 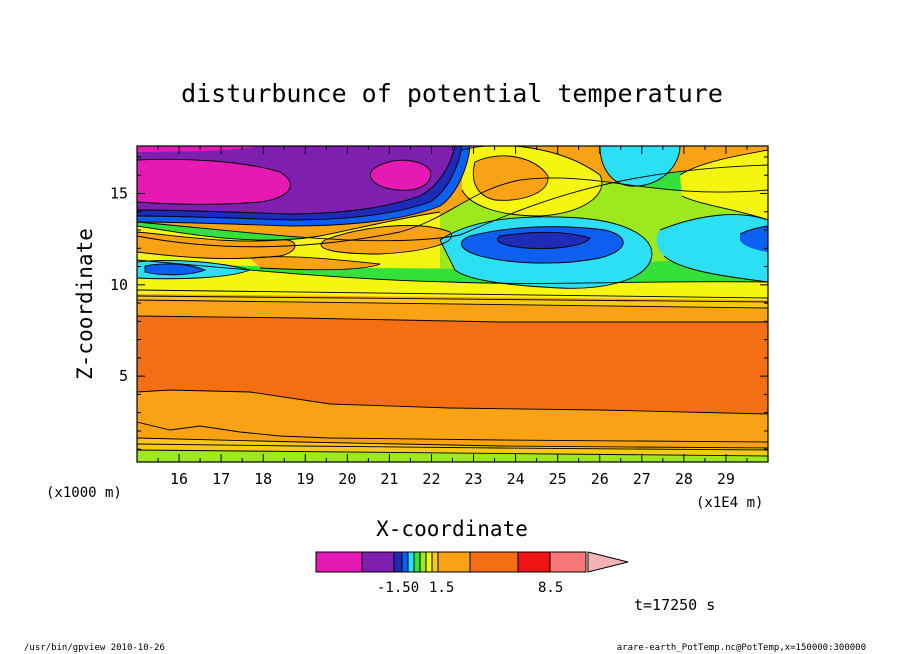 I want to click on contour-band-orange-upper, so click(x=511, y=178).